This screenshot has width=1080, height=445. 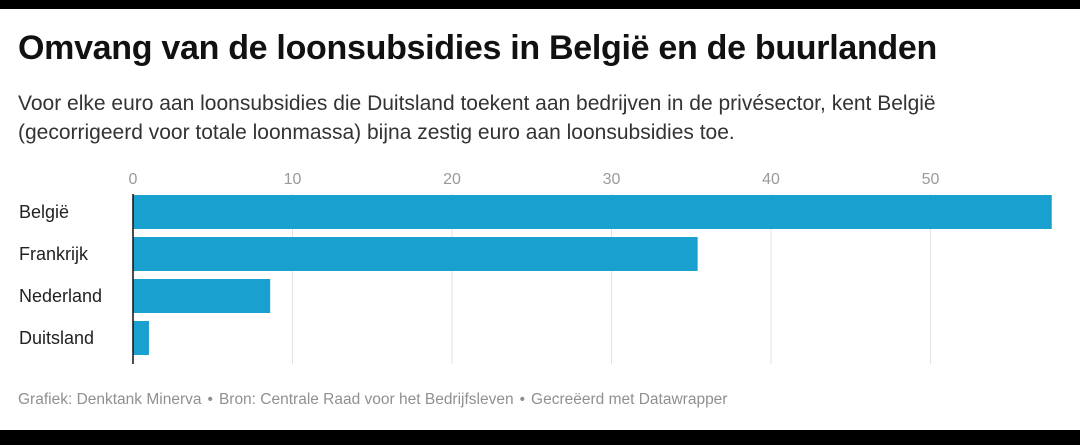 What do you see at coordinates (60, 296) in the screenshot?
I see `category-label: Nederland` at bounding box center [60, 296].